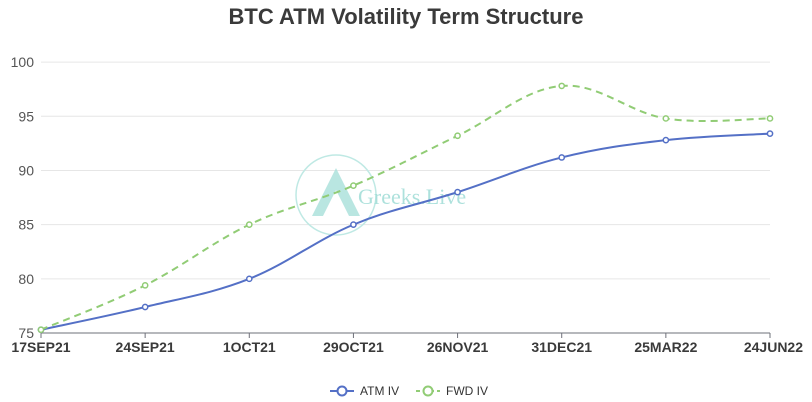  Describe the element at coordinates (26, 279) in the screenshot. I see `y-tick-label: 80` at that location.